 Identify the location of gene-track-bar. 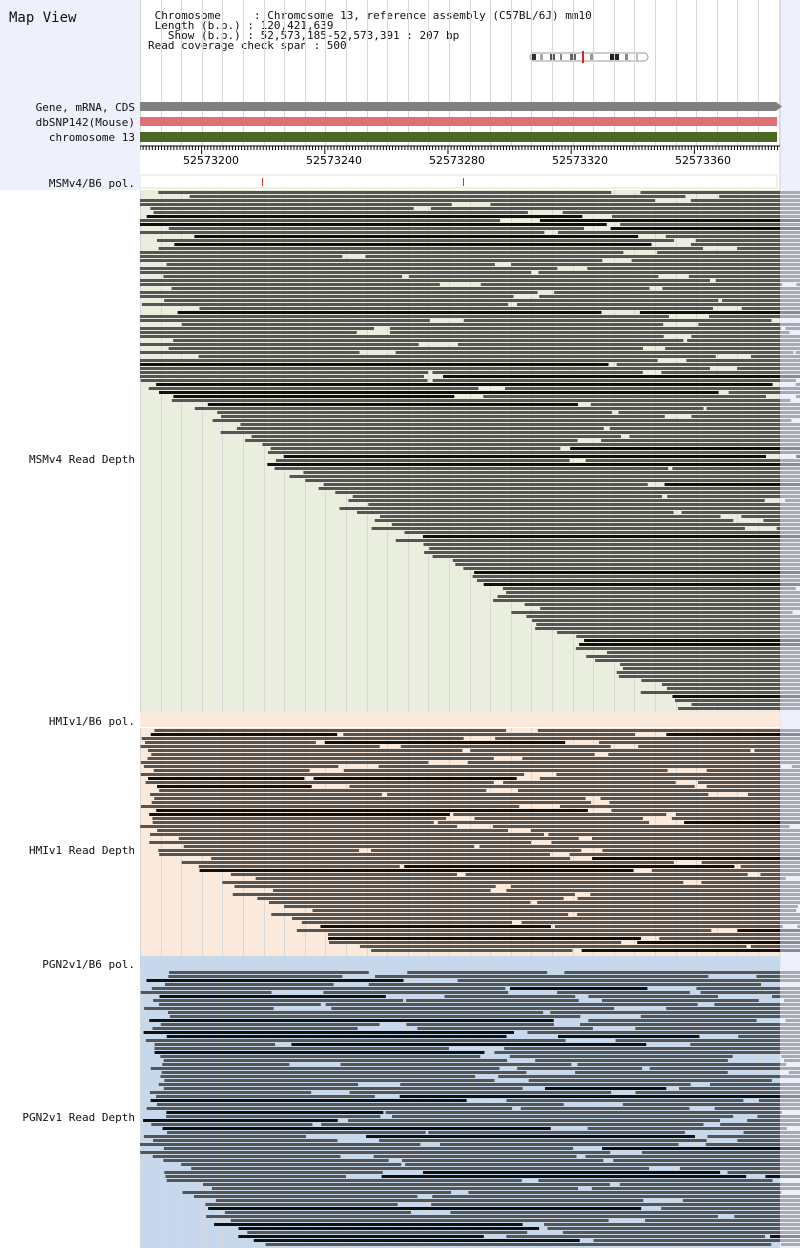
(458, 106).